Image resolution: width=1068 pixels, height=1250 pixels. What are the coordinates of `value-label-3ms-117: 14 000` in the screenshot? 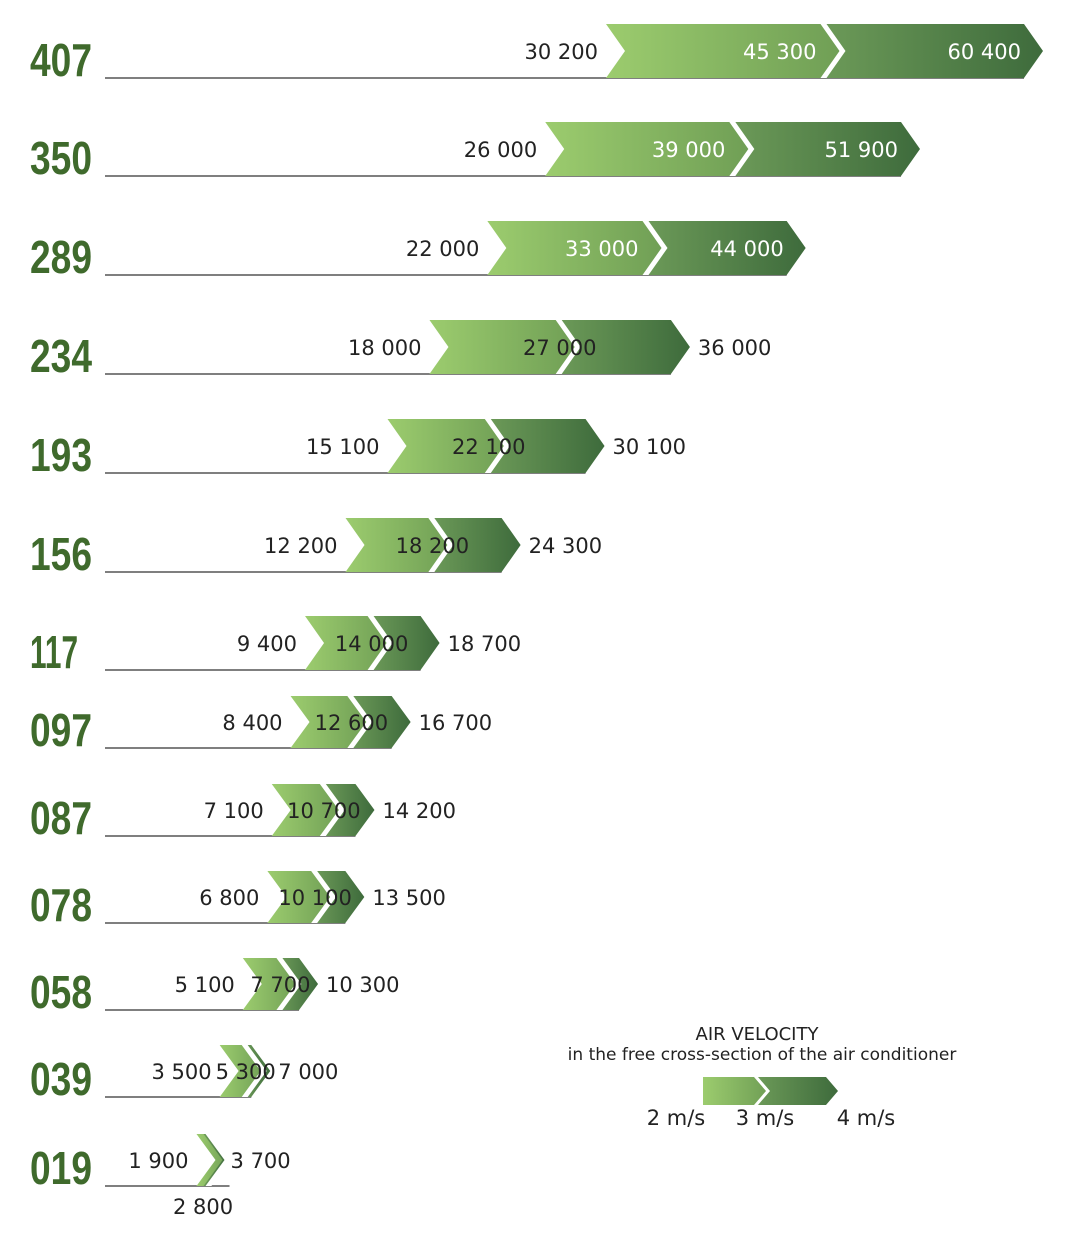 It's located at (371, 644).